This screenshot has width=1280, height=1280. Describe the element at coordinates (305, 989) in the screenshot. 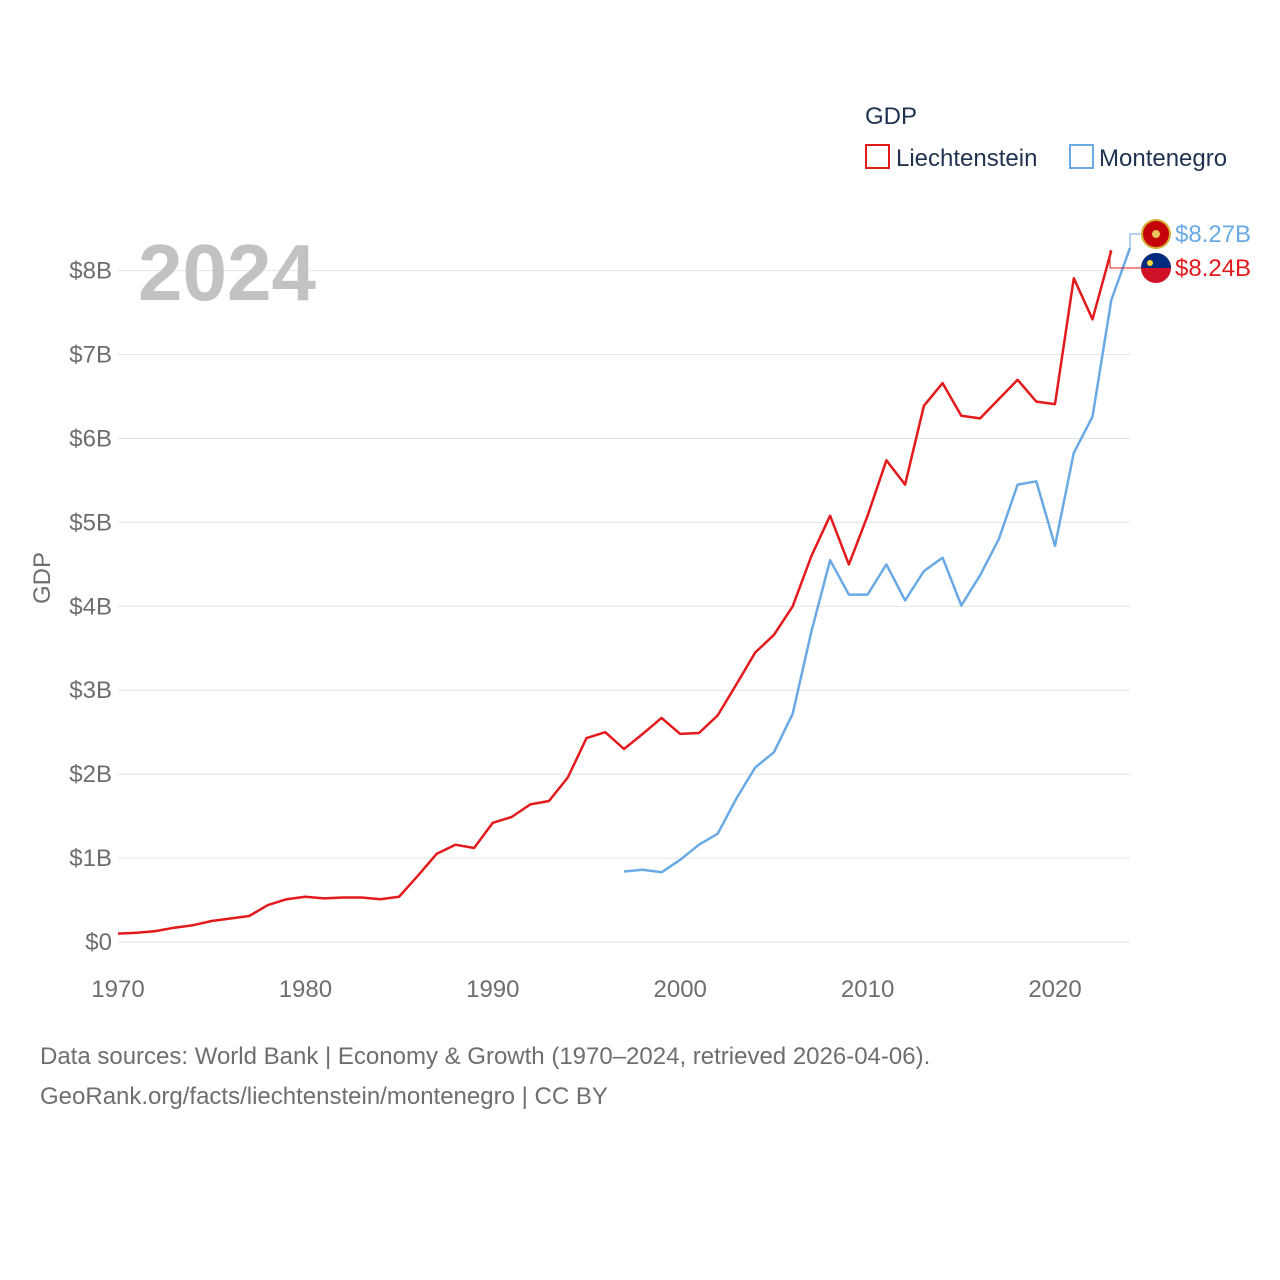

I see `x-tick-label: 1980` at that location.